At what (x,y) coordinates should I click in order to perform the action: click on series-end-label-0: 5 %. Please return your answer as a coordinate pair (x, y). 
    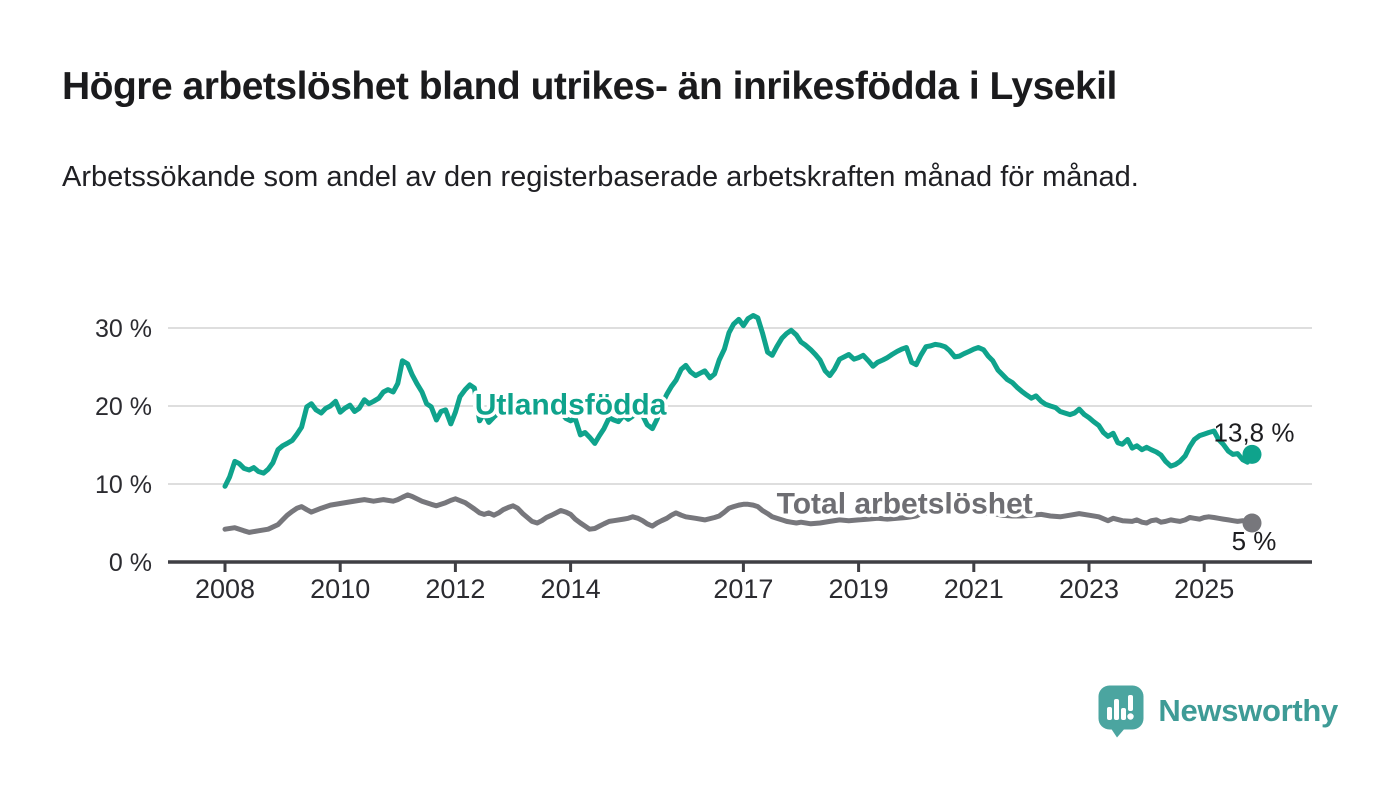
    Looking at the image, I should click on (1254, 541).